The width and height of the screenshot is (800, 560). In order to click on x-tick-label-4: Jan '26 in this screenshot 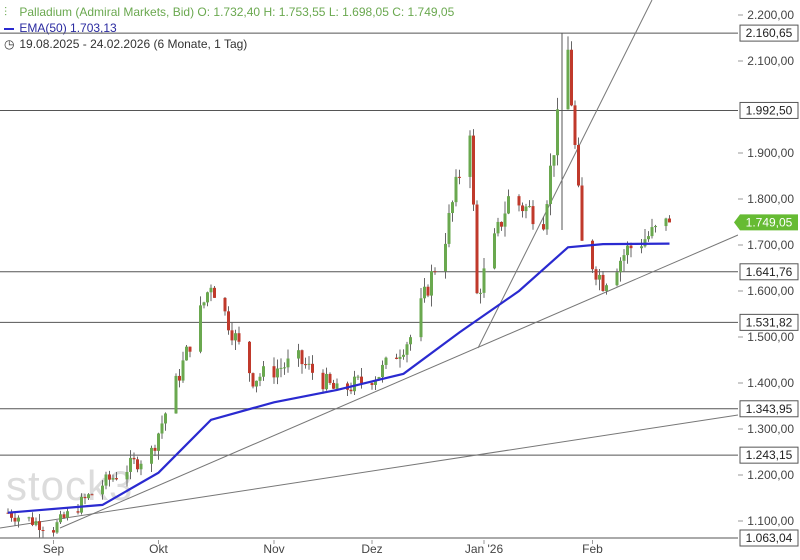, I will do `click(484, 549)`.